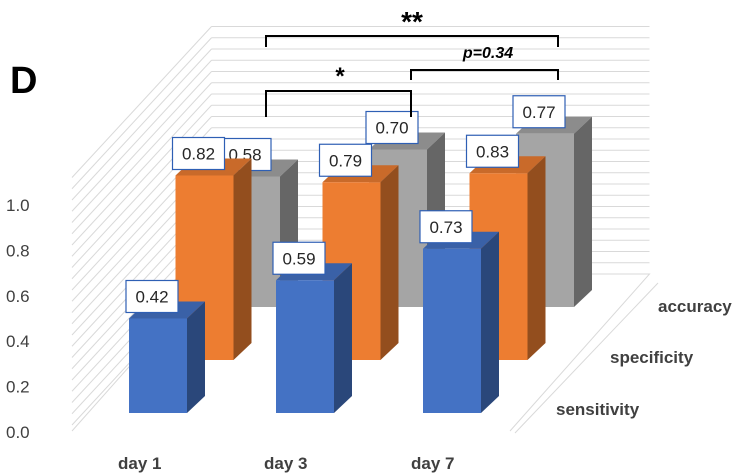 This screenshot has height=475, width=750. I want to click on data-label-text: 0.59, so click(298, 258).